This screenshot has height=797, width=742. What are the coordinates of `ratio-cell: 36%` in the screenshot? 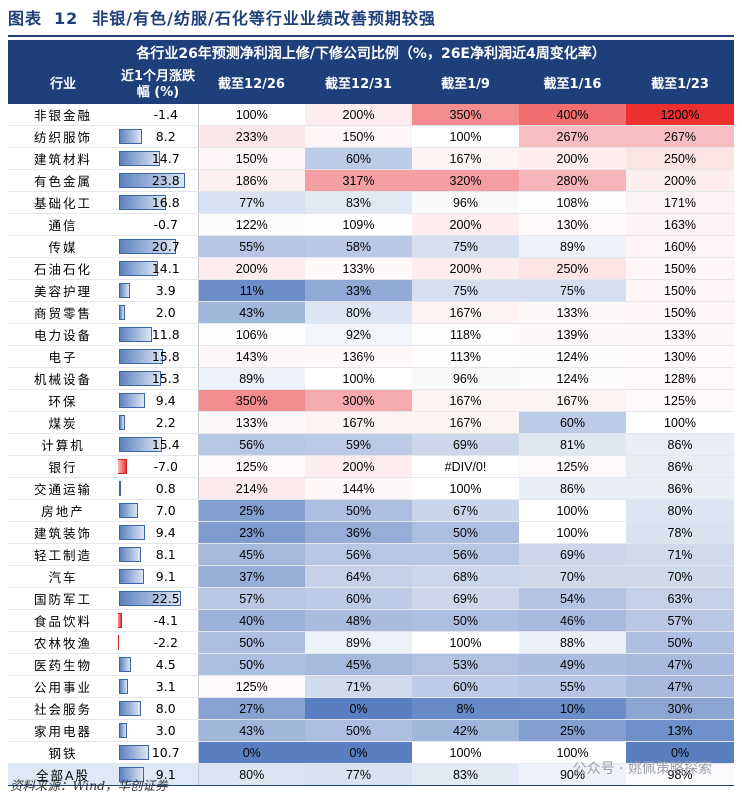 It's located at (358, 532).